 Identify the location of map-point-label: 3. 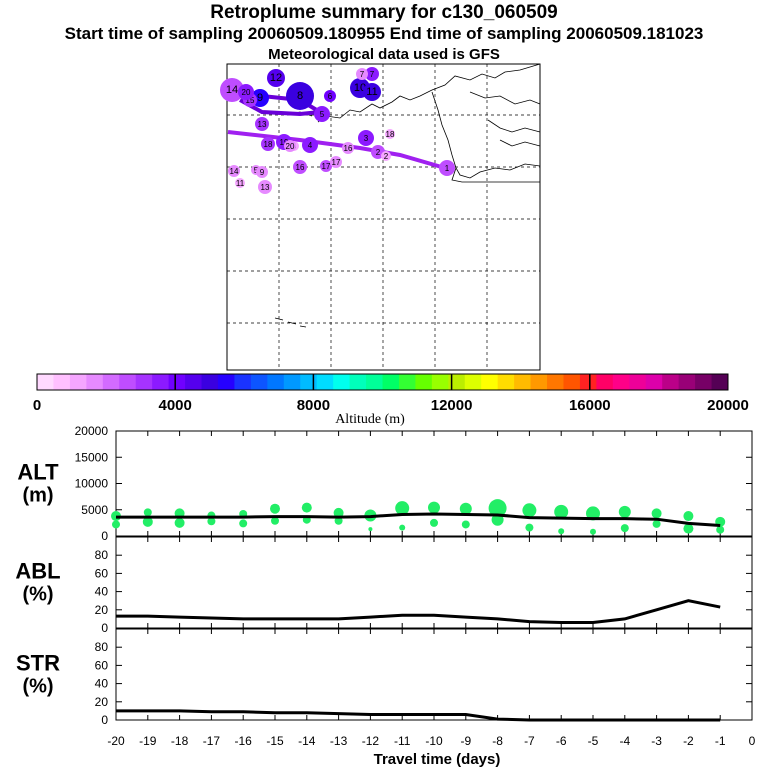
(366, 138).